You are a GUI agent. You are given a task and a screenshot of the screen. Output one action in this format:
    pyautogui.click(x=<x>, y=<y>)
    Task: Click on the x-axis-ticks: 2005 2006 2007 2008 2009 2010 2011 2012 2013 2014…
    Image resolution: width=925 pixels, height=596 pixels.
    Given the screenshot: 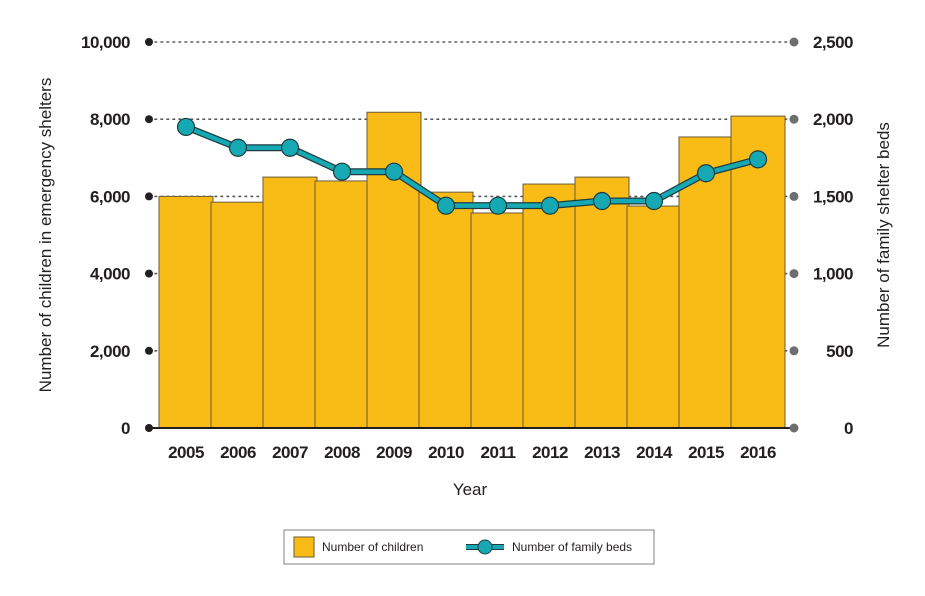 What is the action you would take?
    pyautogui.click(x=472, y=452)
    